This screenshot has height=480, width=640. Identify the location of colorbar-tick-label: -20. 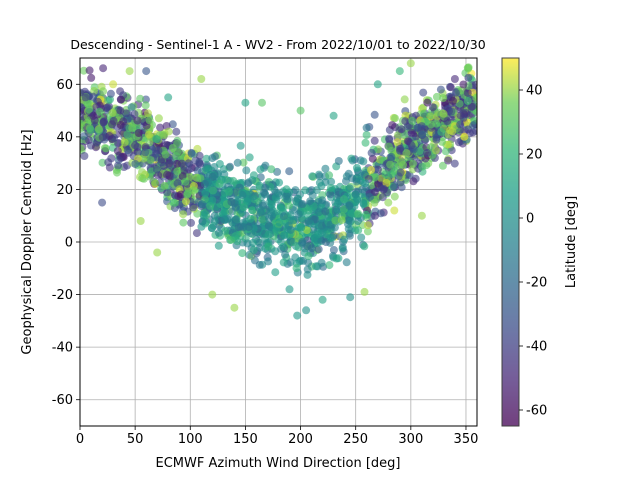
(536, 283).